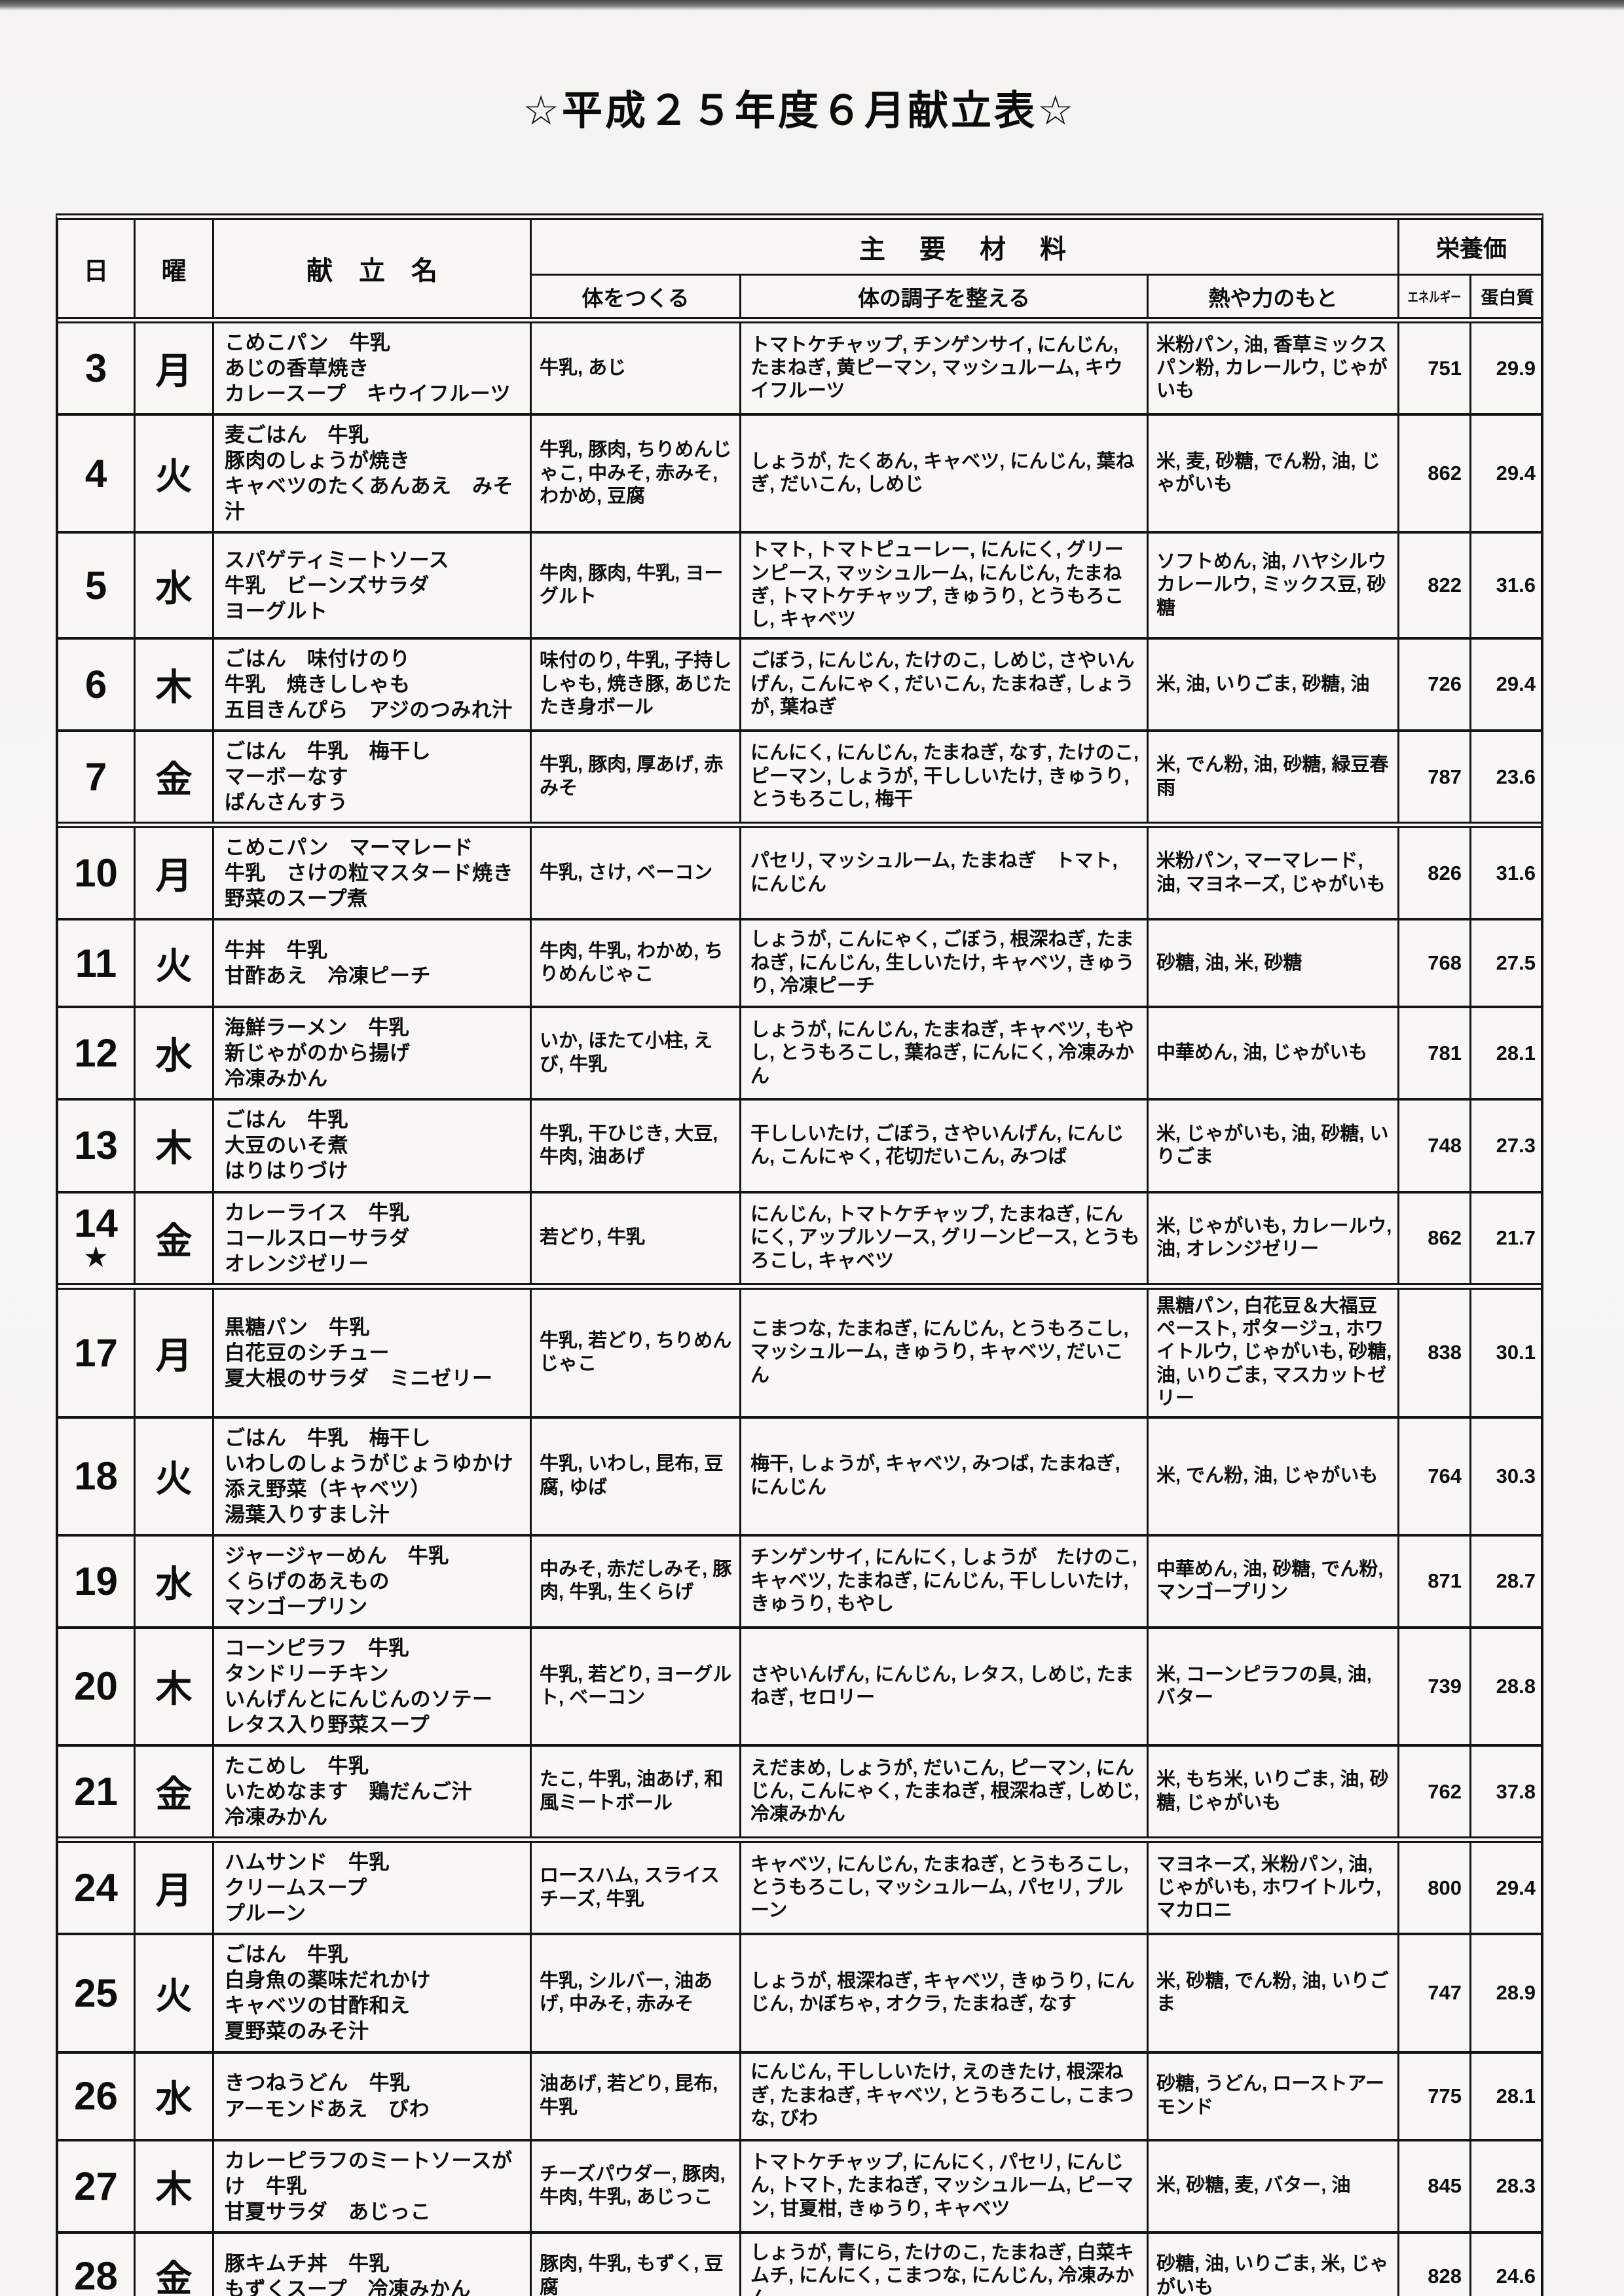 The height and width of the screenshot is (2296, 1624). What do you see at coordinates (96, 1888) in the screenshot?
I see `cell-day: 24` at bounding box center [96, 1888].